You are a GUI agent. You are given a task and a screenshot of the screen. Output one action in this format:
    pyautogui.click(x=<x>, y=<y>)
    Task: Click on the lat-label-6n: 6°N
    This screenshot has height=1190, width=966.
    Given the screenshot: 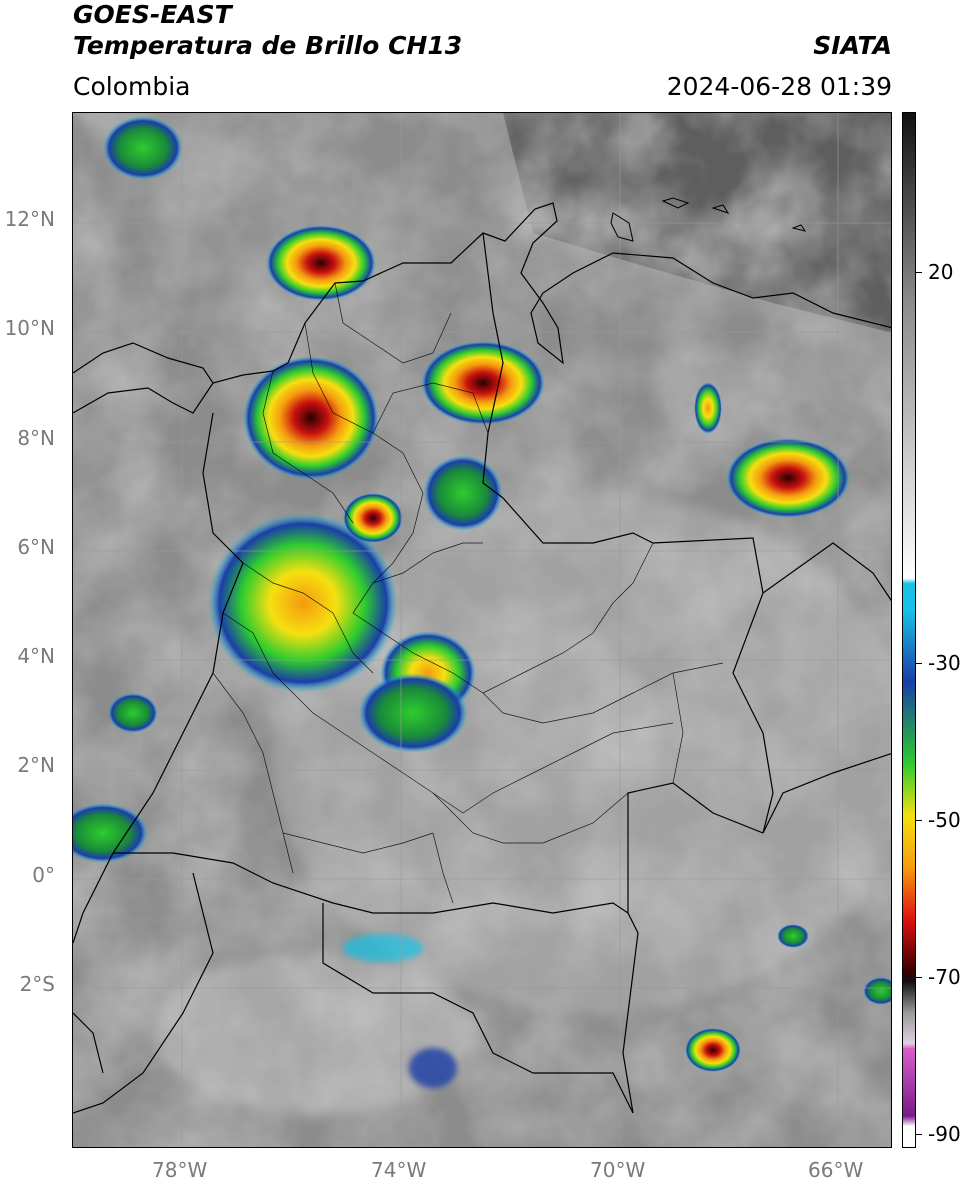 What is the action you would take?
    pyautogui.click(x=36, y=547)
    